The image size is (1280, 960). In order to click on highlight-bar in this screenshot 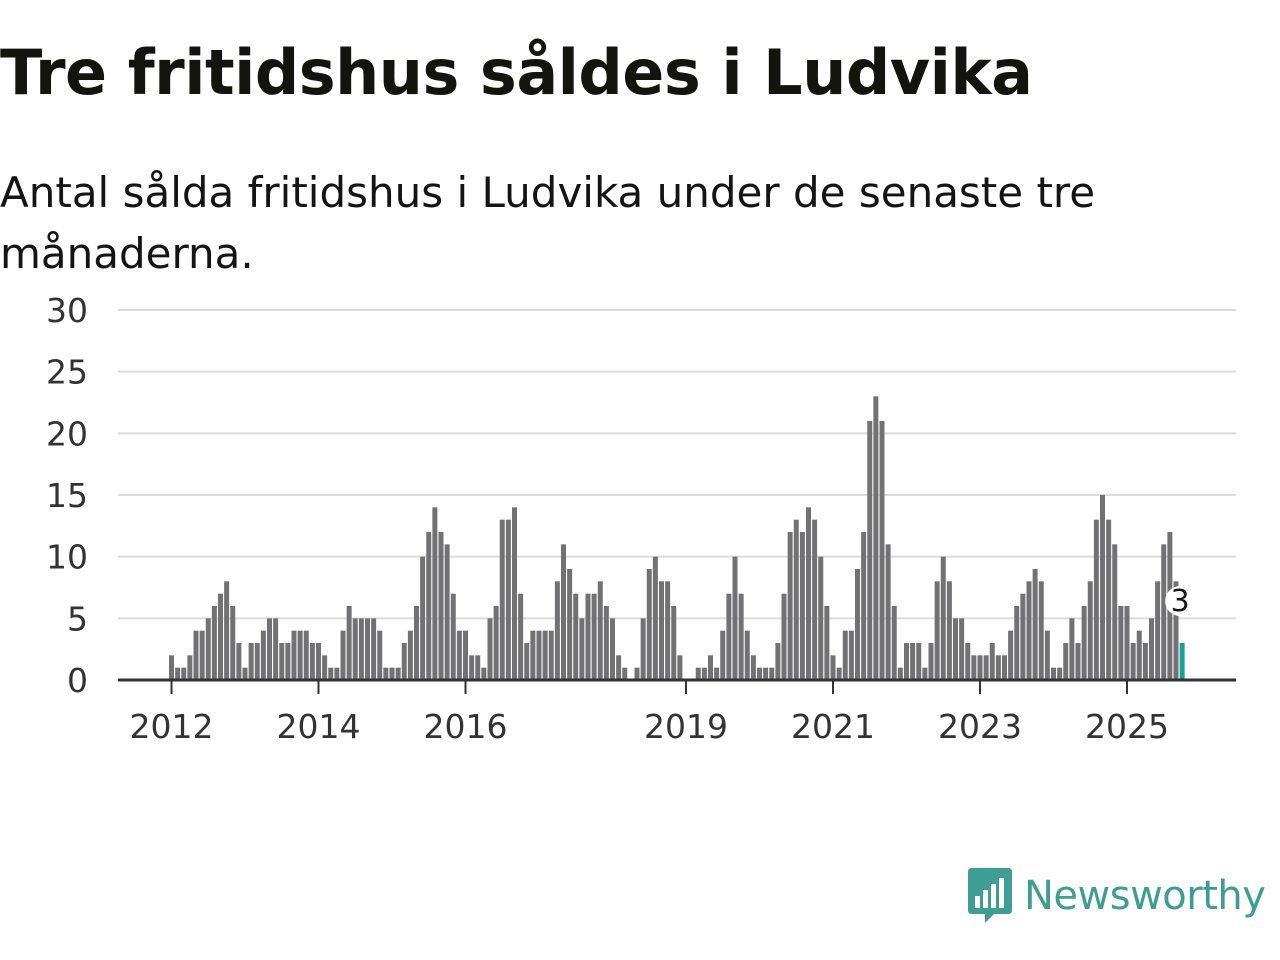, I will do `click(1182, 661)`.